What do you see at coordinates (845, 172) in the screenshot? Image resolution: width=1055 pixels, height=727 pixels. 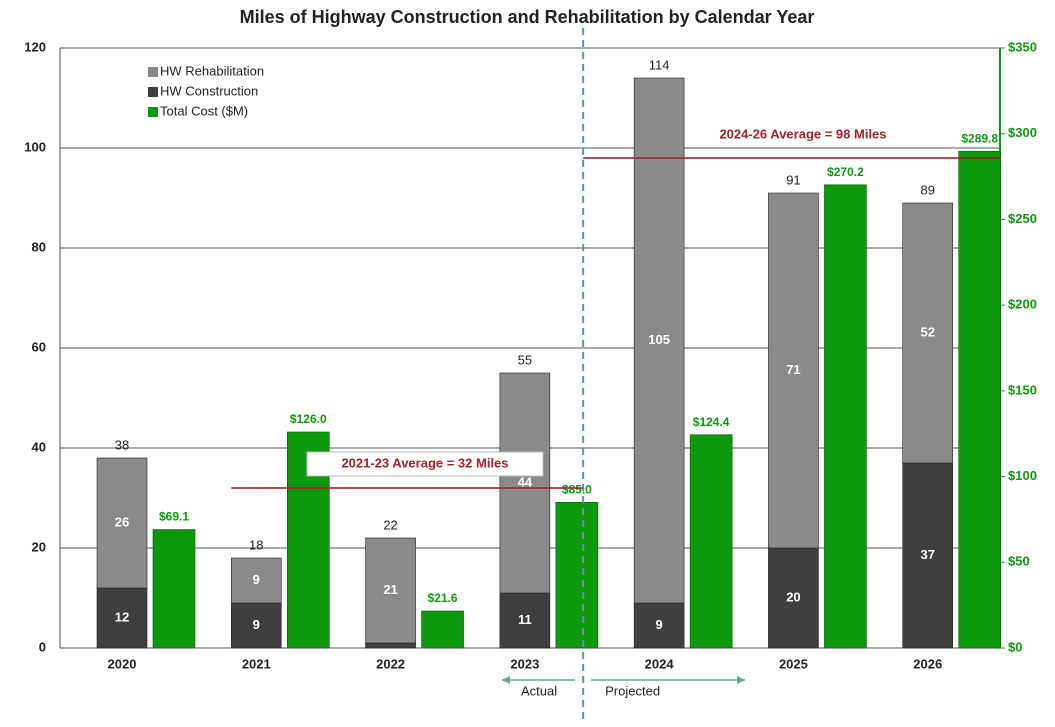 I see `cost-label: $270.2` at bounding box center [845, 172].